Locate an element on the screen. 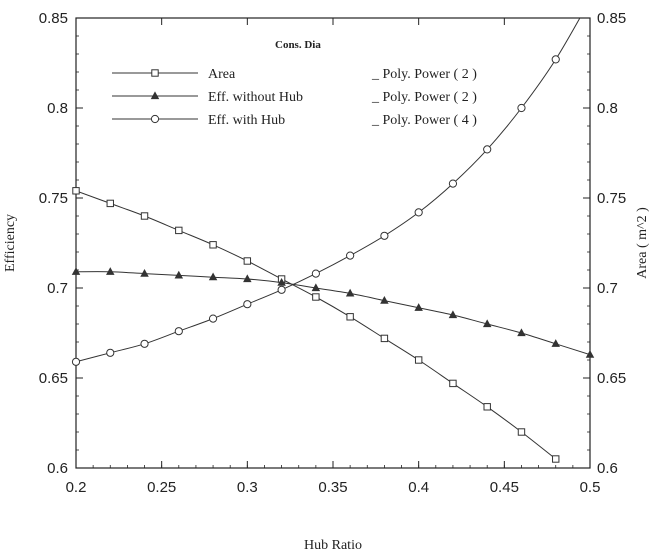  x-tick-label: 0.4 is located at coordinates (418, 487).